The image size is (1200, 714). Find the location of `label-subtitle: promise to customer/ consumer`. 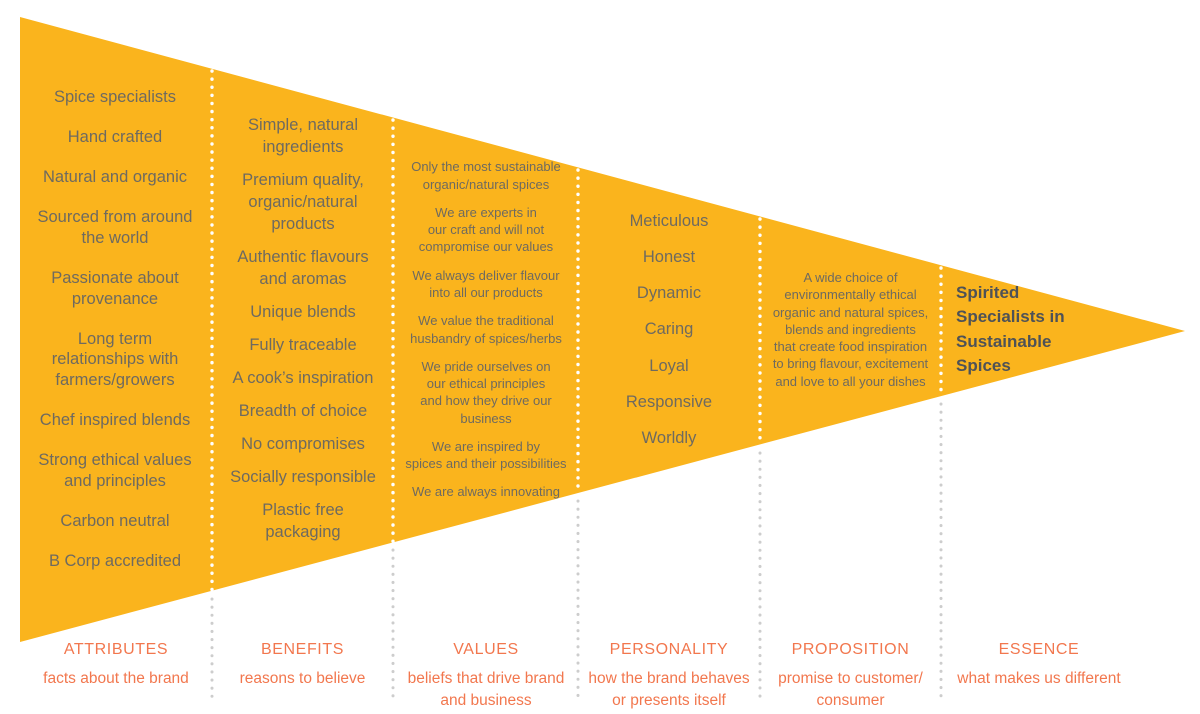

label-subtitle: promise to customer/ consumer is located at coordinates (850, 689).